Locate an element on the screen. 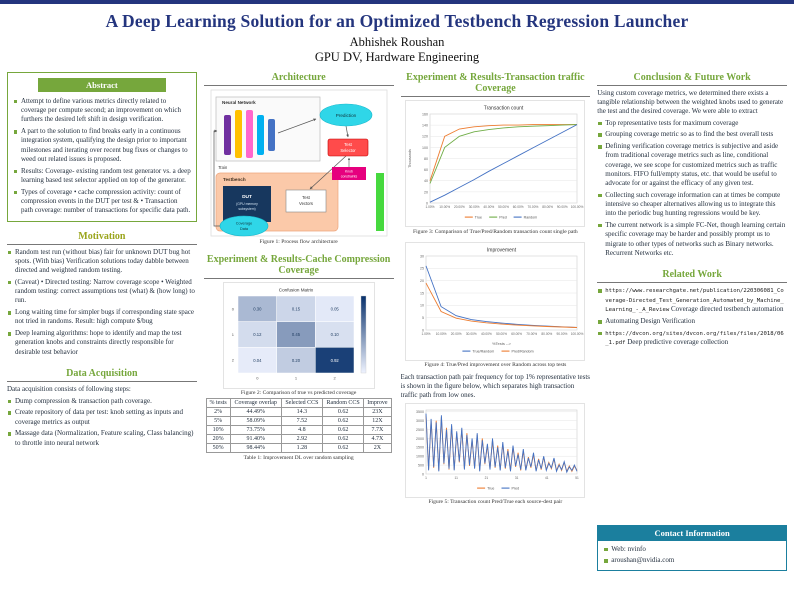 This screenshot has height=596, width=794. cell-improve: 7.7X is located at coordinates (377, 430).